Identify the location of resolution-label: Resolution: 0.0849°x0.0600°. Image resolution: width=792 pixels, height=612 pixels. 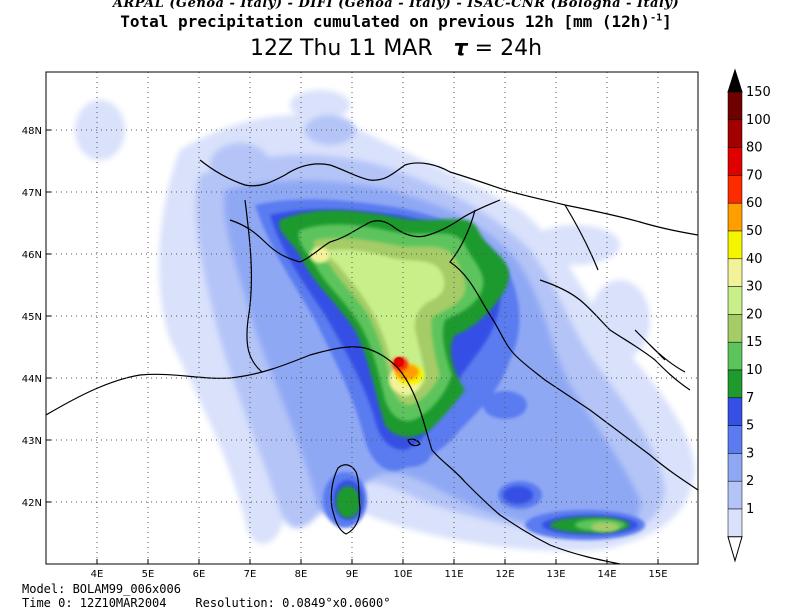
(293, 603).